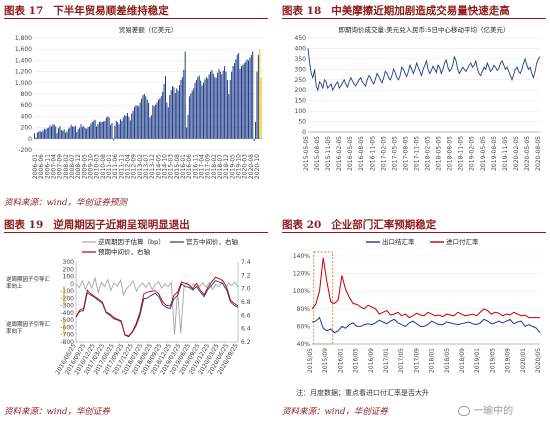 This screenshot has width=550, height=427. Describe the element at coordinates (23, 72) in the screenshot. I see `y-tick-label: 1,200` at that location.